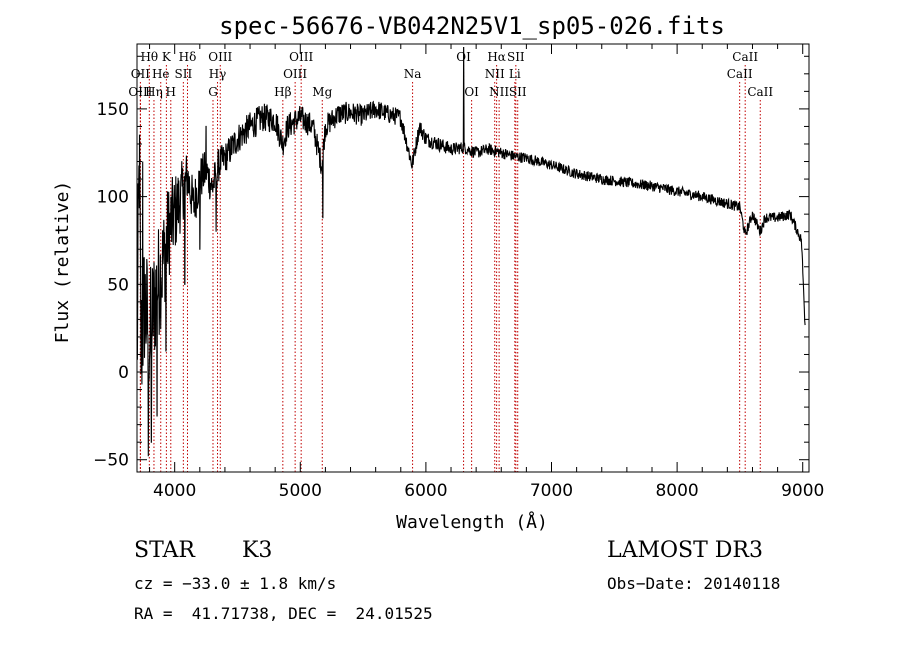  What do you see at coordinates (113, 110) in the screenshot?
I see `y-tick-label: 150` at bounding box center [113, 110].